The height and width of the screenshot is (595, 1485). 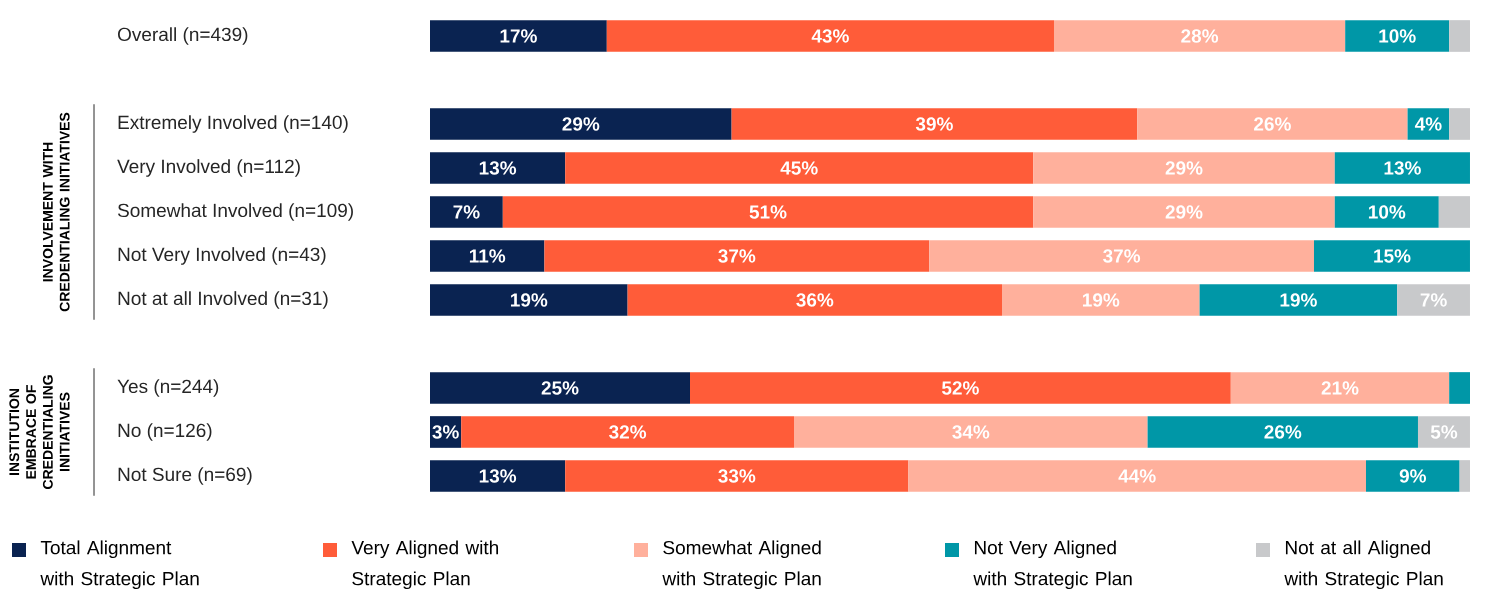 I want to click on data-label: 44%, so click(x=1137, y=476).